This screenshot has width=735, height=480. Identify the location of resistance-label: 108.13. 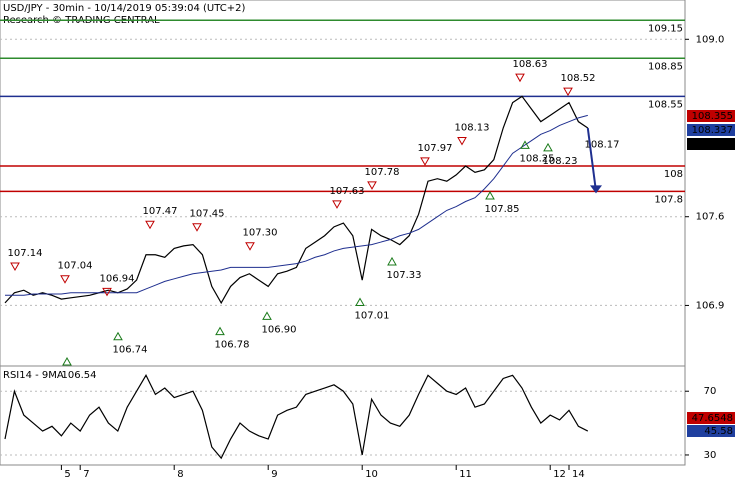
(472, 128).